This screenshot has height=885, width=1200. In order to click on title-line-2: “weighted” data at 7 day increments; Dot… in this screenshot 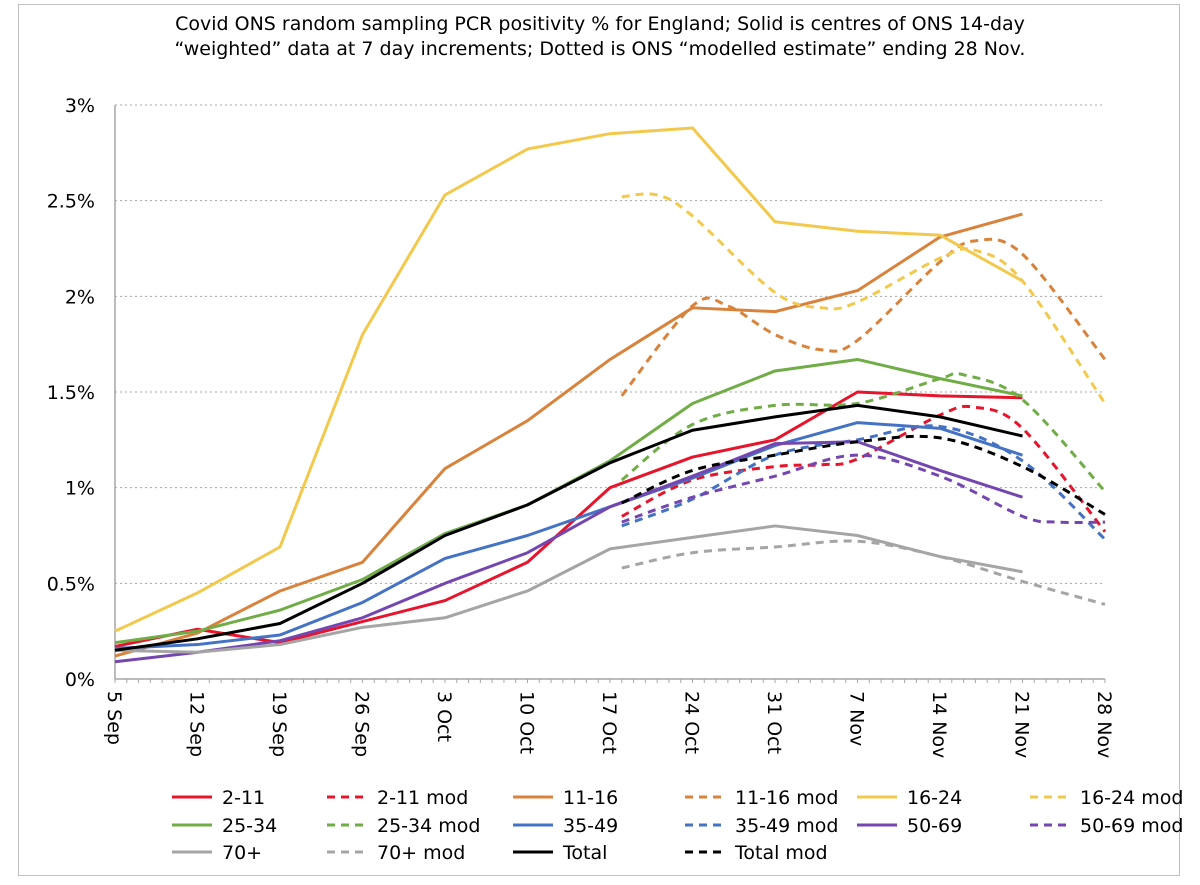, I will do `click(600, 49)`.